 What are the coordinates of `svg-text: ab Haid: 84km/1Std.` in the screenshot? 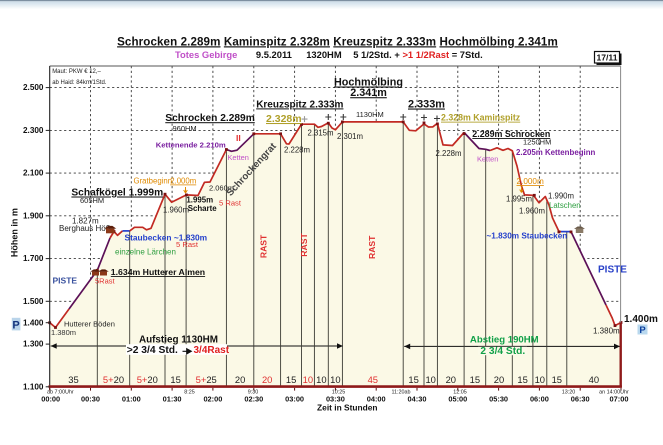 It's located at (79, 83).